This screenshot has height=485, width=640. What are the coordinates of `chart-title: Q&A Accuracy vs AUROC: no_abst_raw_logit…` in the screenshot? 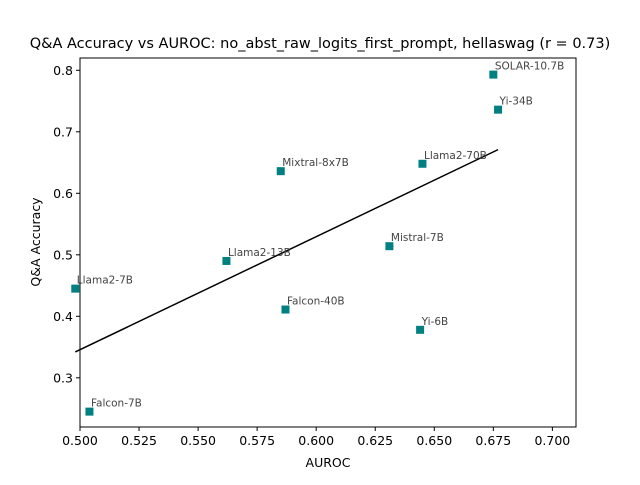 It's located at (320, 44).